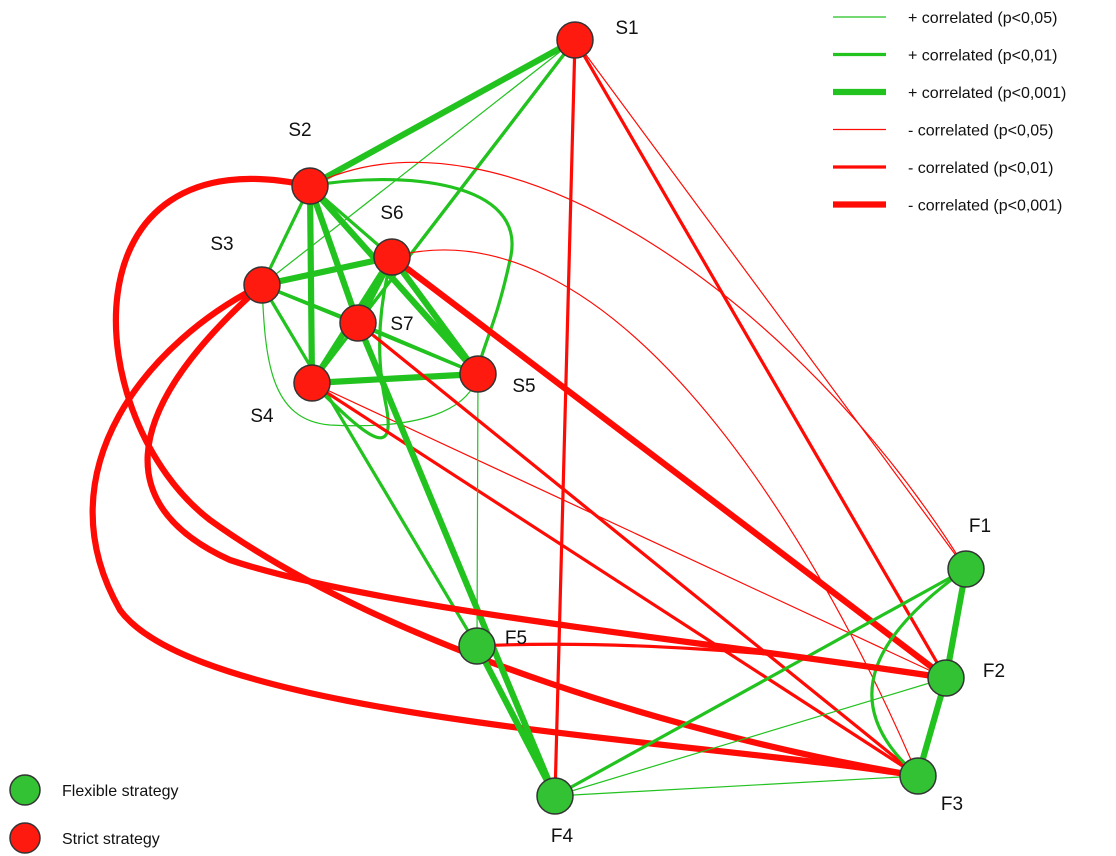 This screenshot has width=1116, height=856. I want to click on node-label-s2: S2, so click(299, 130).